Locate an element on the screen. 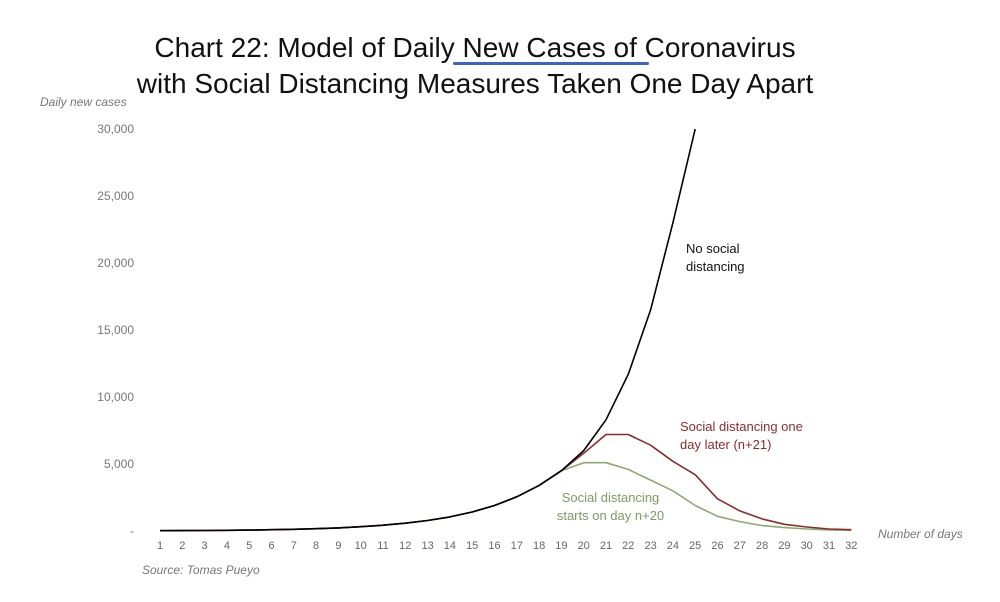  x-tick-label: 1 is located at coordinates (160, 546).